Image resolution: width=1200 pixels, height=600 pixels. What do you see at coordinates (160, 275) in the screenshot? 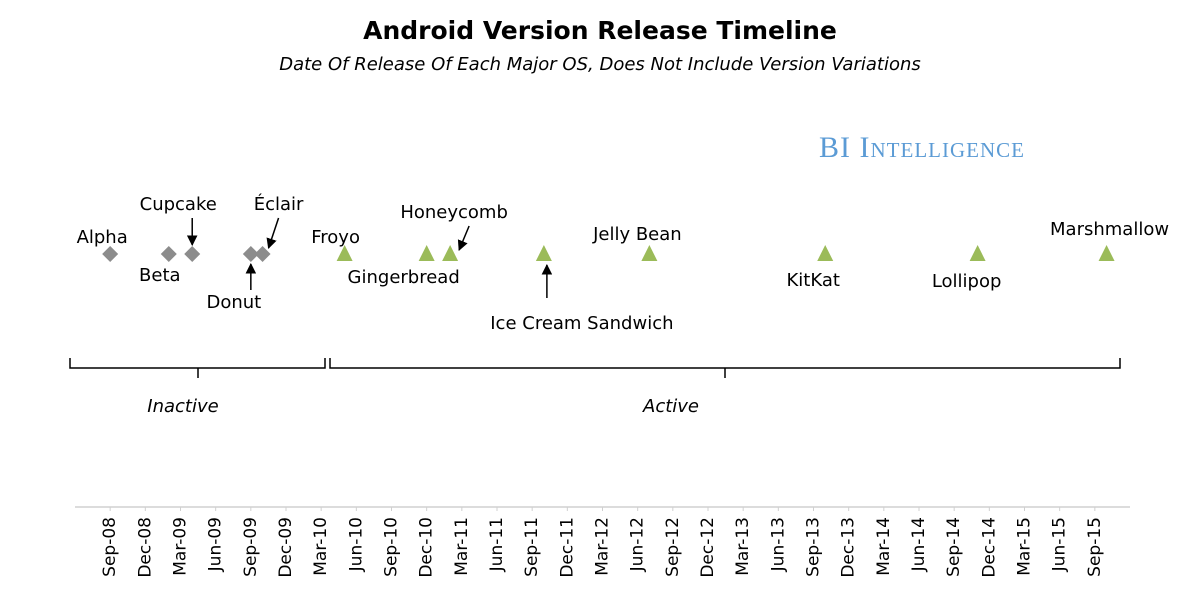
I see `version-label: Beta` at bounding box center [160, 275].